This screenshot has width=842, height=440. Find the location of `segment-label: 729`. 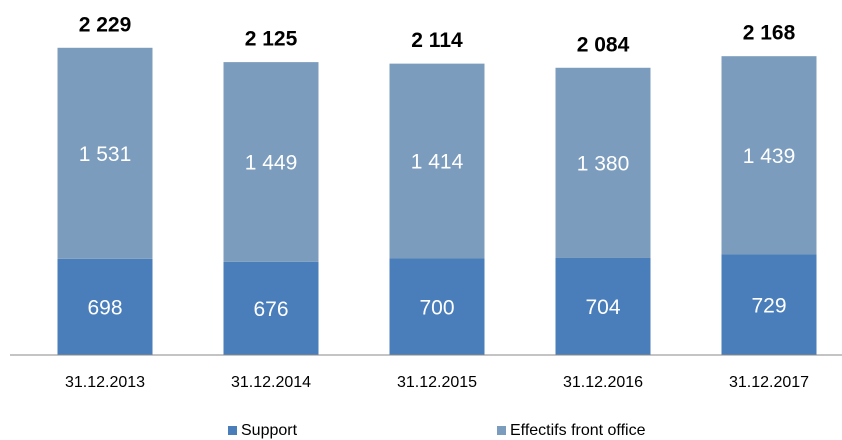

segment-label: 729 is located at coordinates (768, 305).